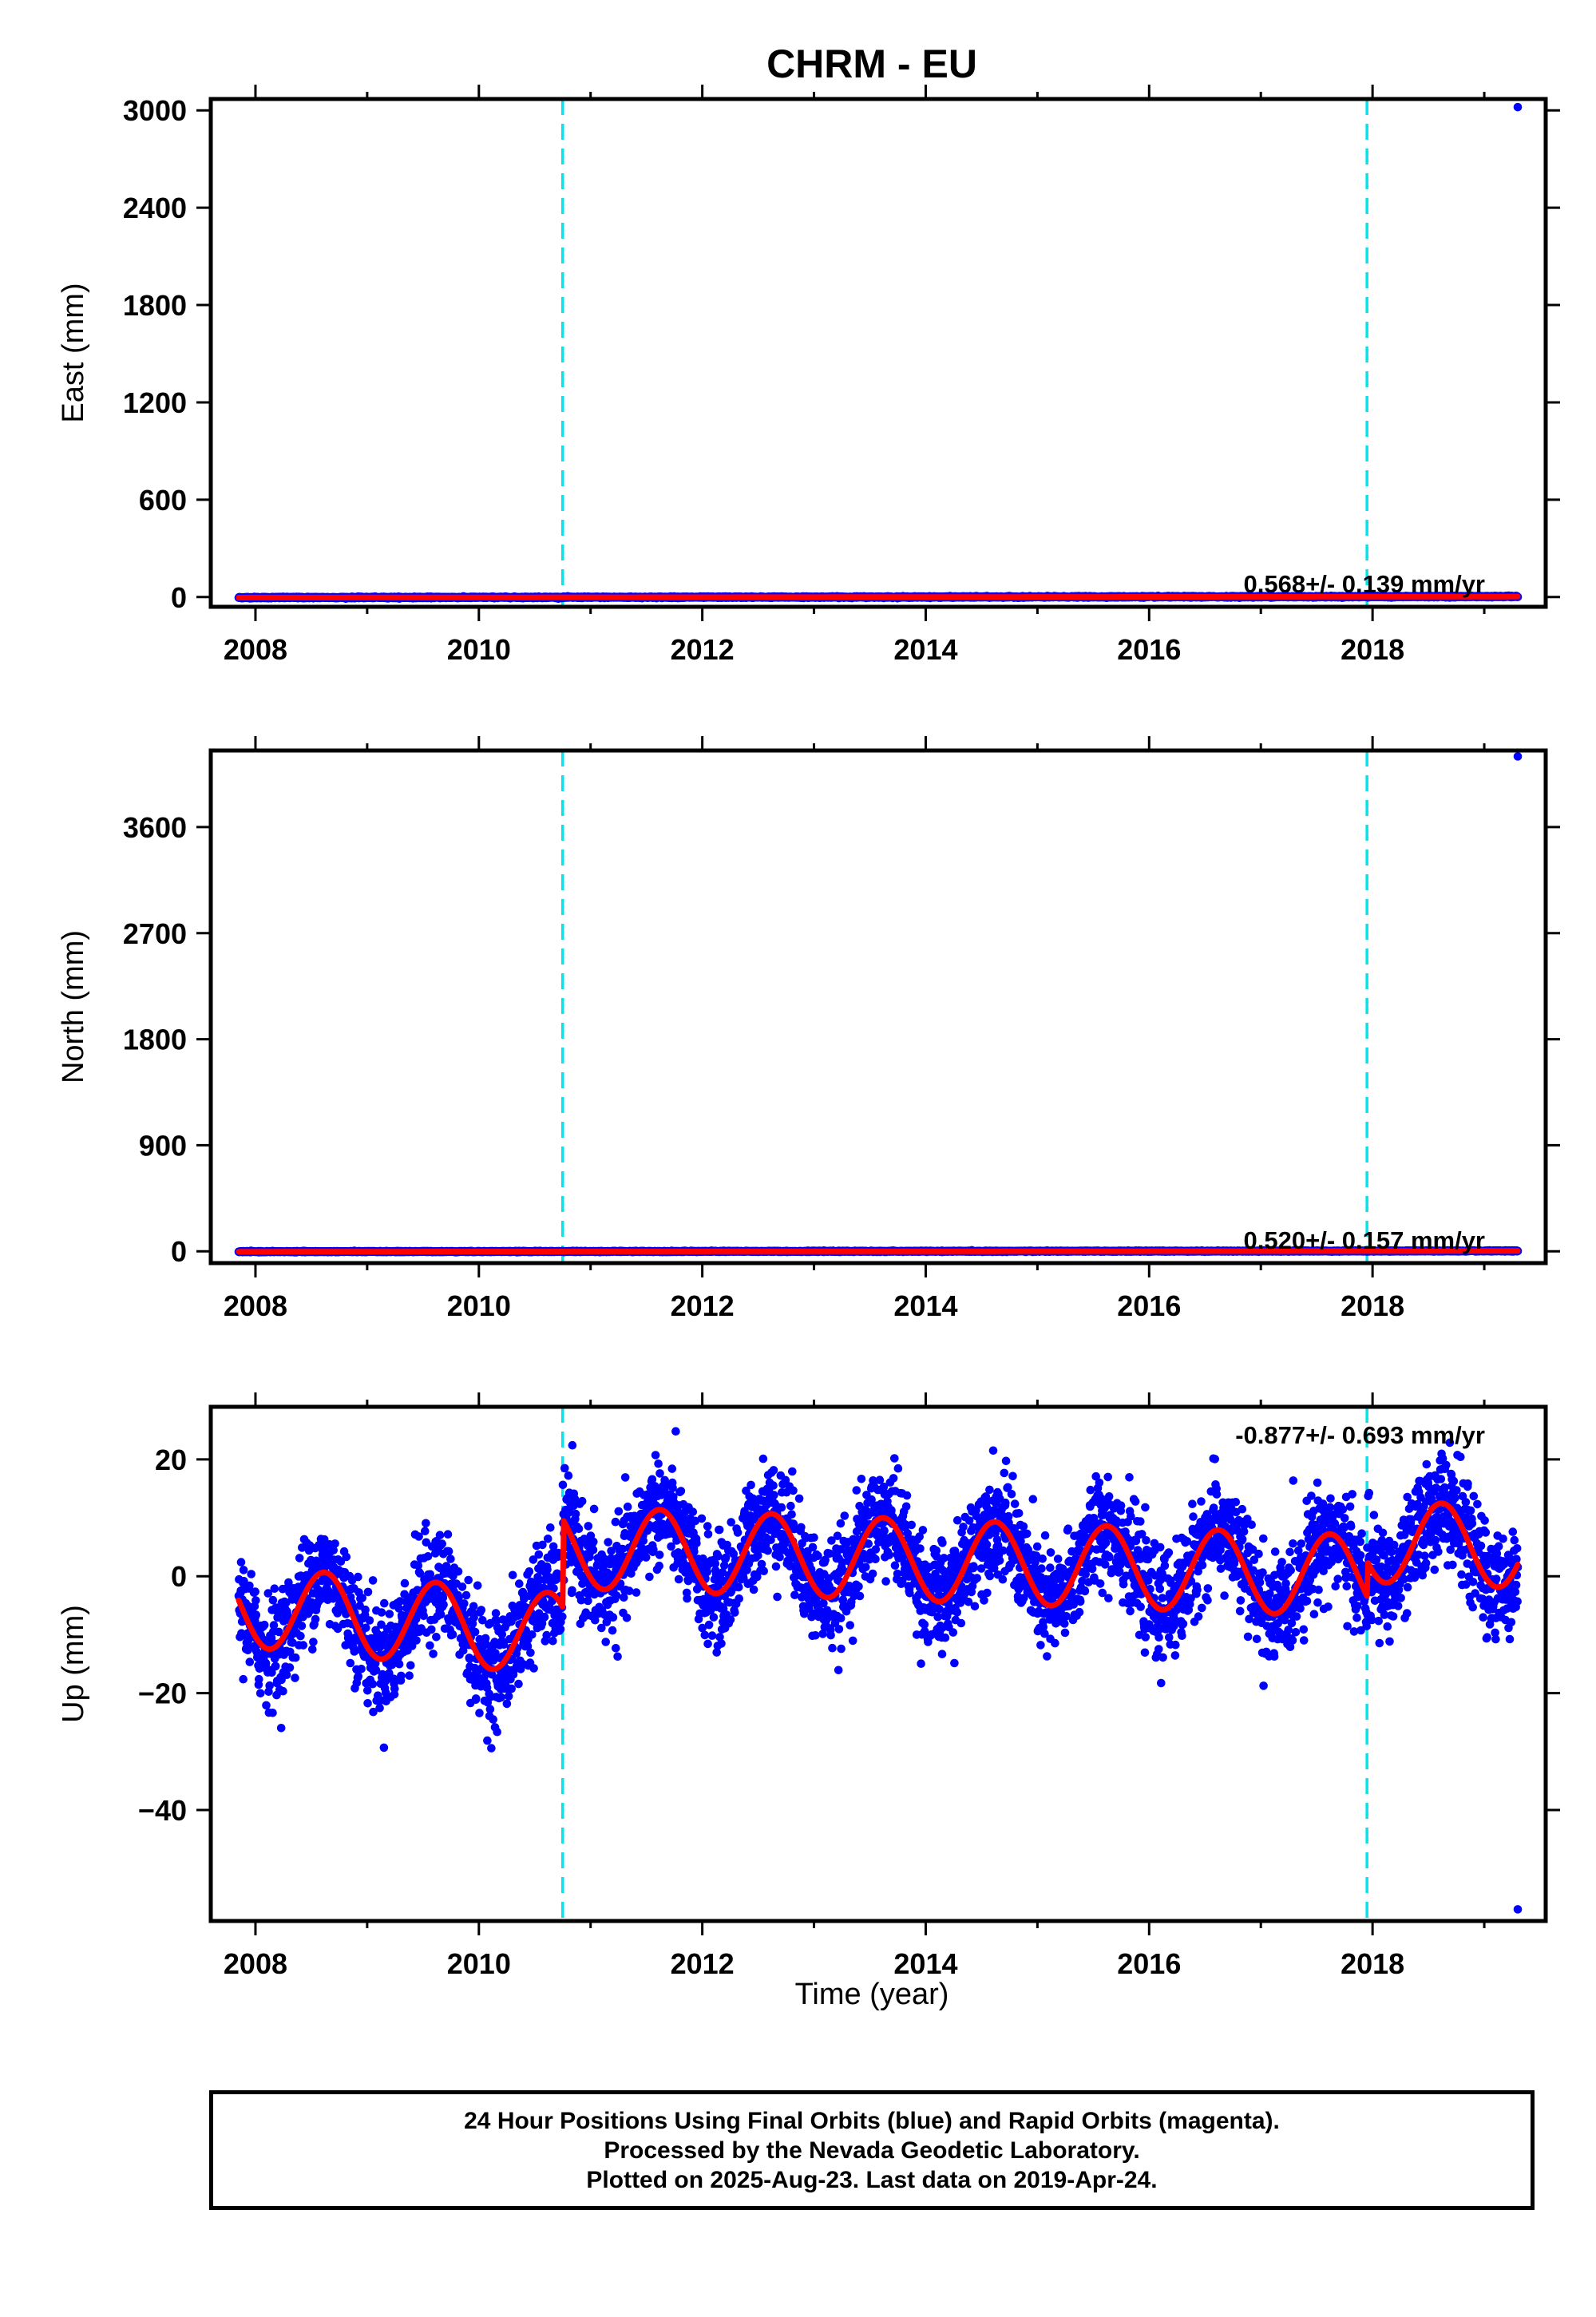  What do you see at coordinates (871, 64) in the screenshot?
I see `chart-title: CHRM - EU` at bounding box center [871, 64].